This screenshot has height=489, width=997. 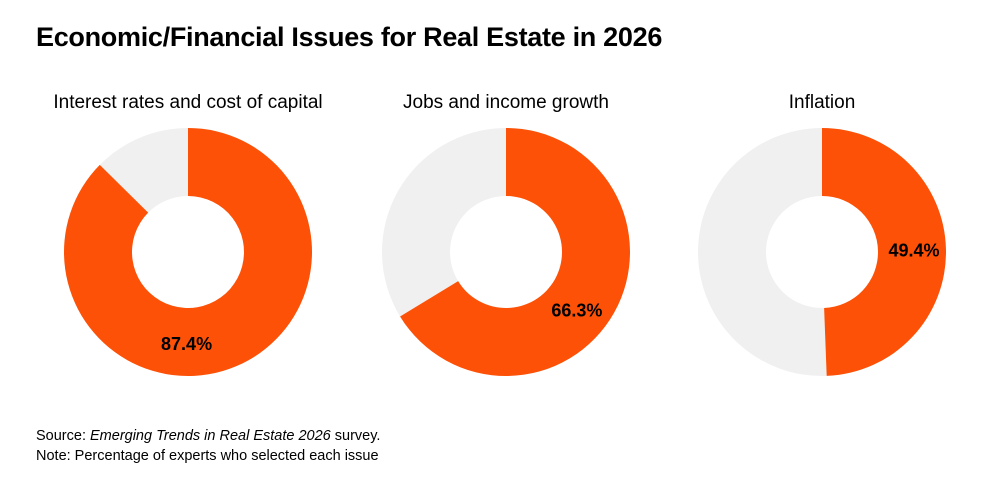 I want to click on donut-title: Jobs and income growth, so click(x=506, y=102).